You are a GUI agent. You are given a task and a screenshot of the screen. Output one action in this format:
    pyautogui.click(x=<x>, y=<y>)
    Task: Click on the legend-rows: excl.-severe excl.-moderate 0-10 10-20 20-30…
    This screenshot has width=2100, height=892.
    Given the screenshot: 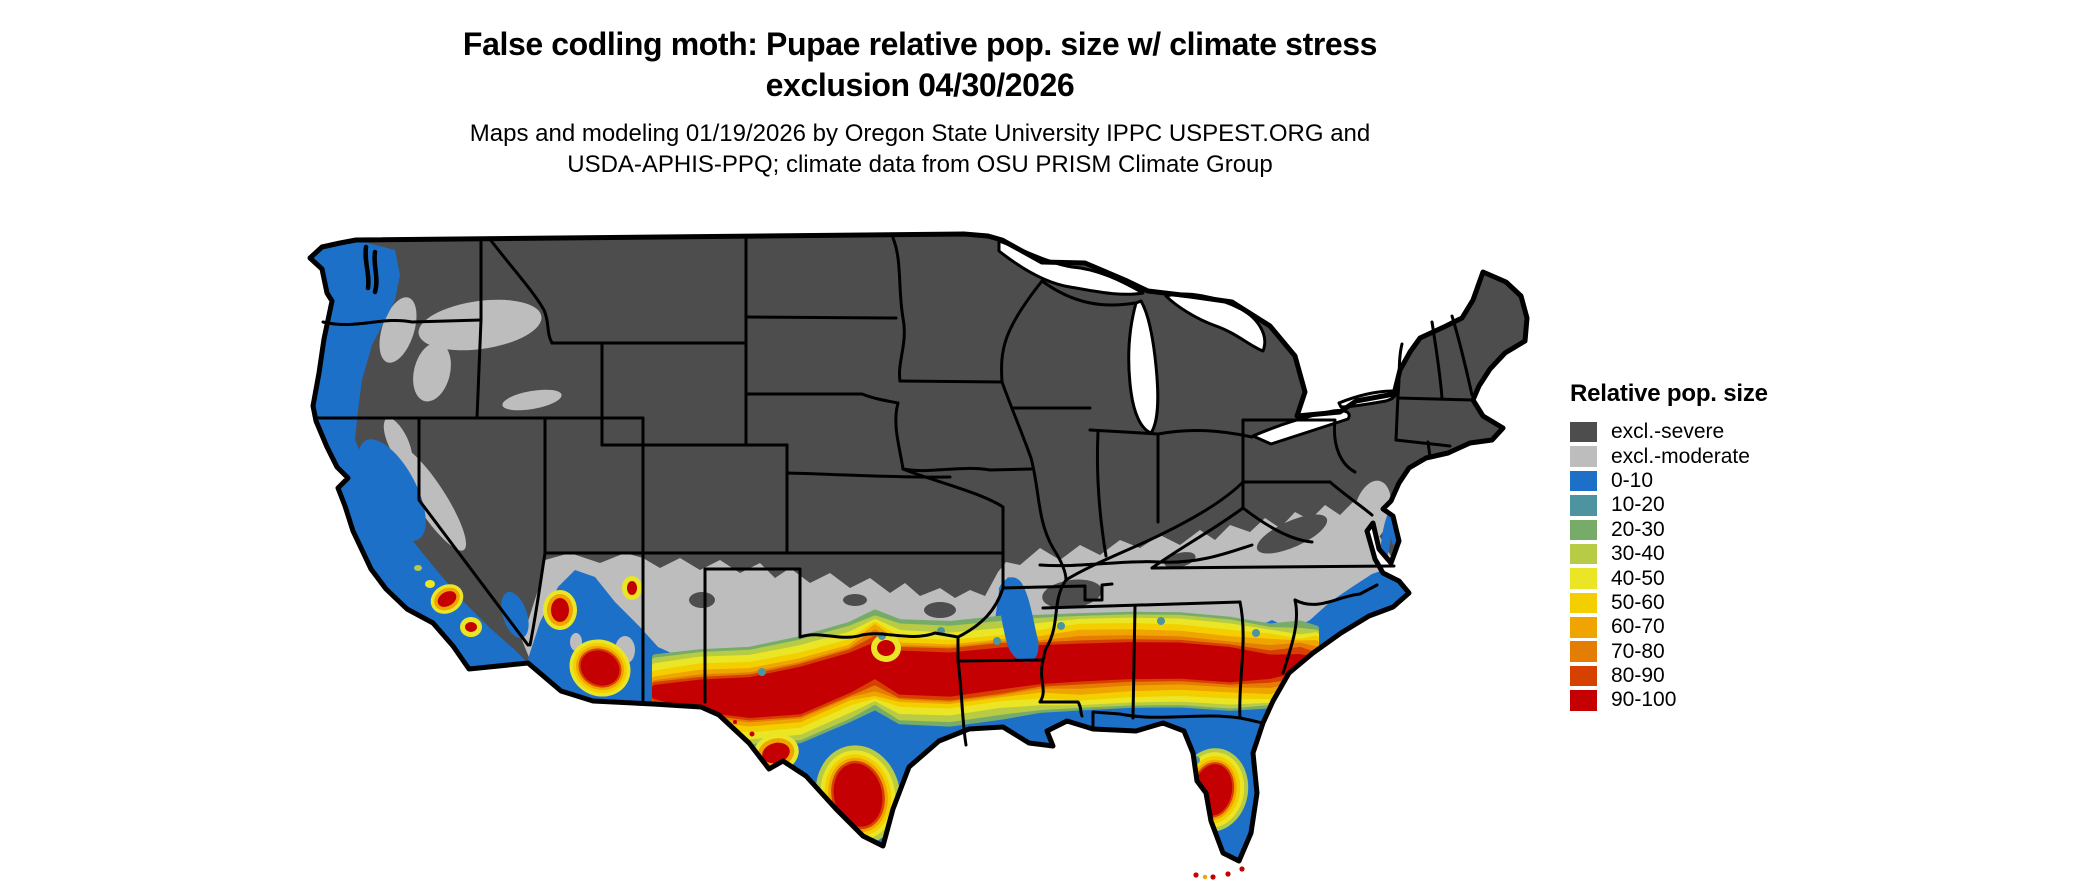 What is the action you would take?
    pyautogui.click(x=1669, y=566)
    